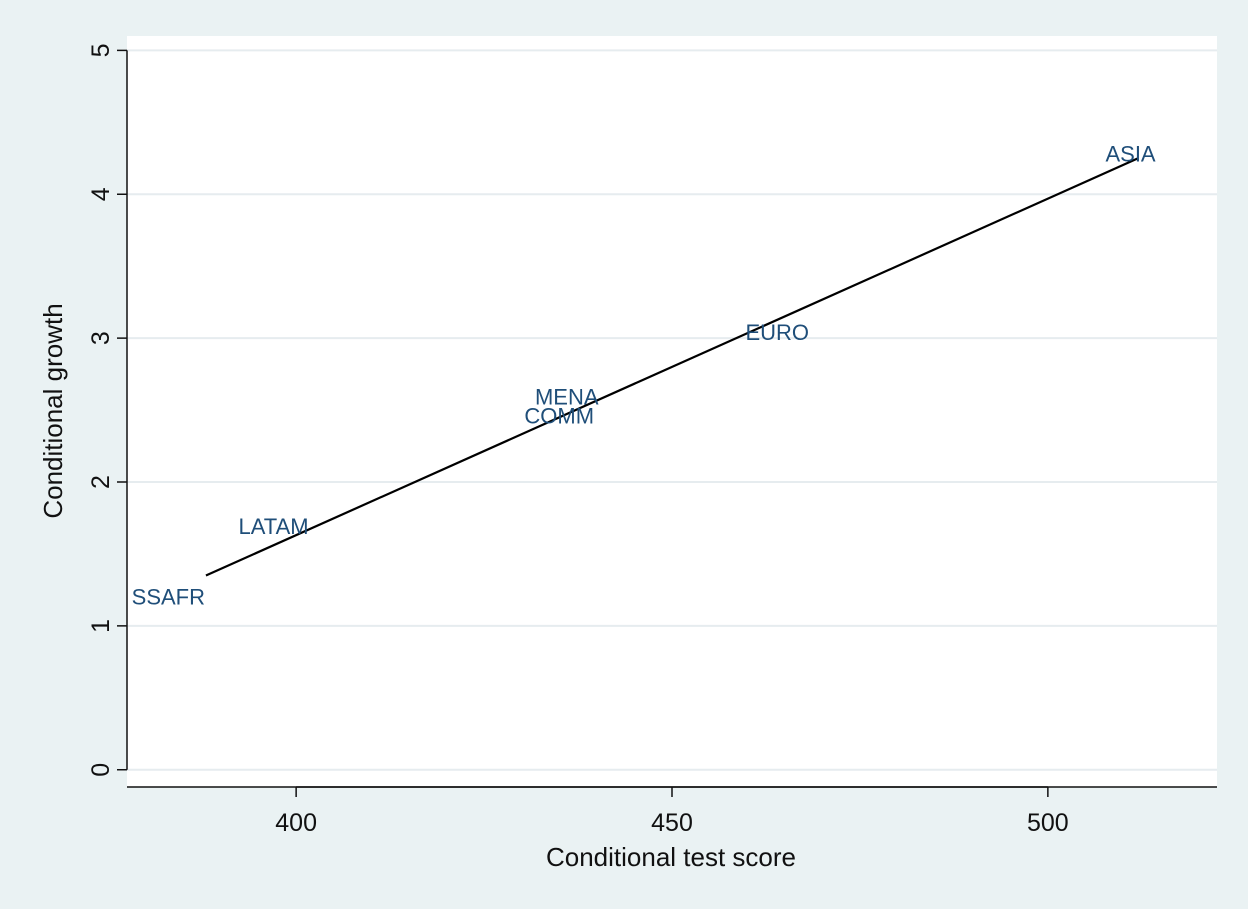 Image resolution: width=1248 pixels, height=909 pixels. I want to click on x-axis-title: Conditional test score, so click(671, 857).